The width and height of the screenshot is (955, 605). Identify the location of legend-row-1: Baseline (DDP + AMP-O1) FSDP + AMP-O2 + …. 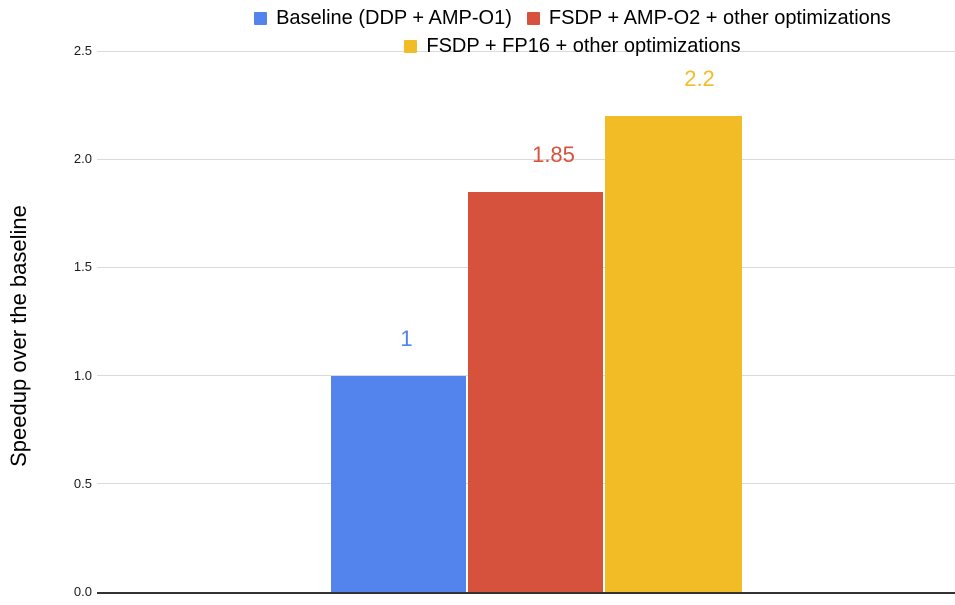
(572, 18).